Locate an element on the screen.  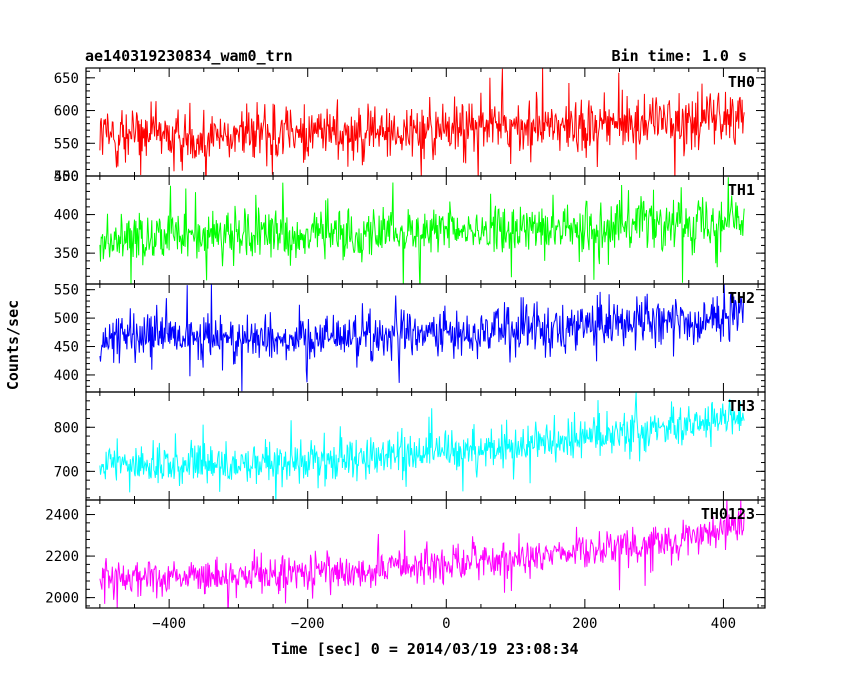
bin-time-label: Bin time: 1.0 s is located at coordinates (679, 56).